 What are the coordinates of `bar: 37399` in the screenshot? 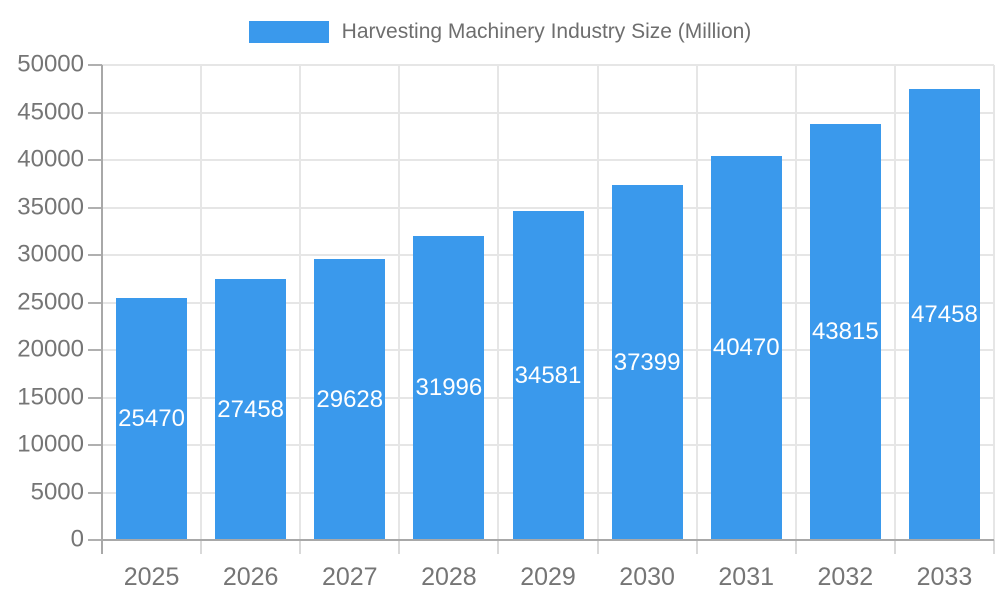 It's located at (647, 362).